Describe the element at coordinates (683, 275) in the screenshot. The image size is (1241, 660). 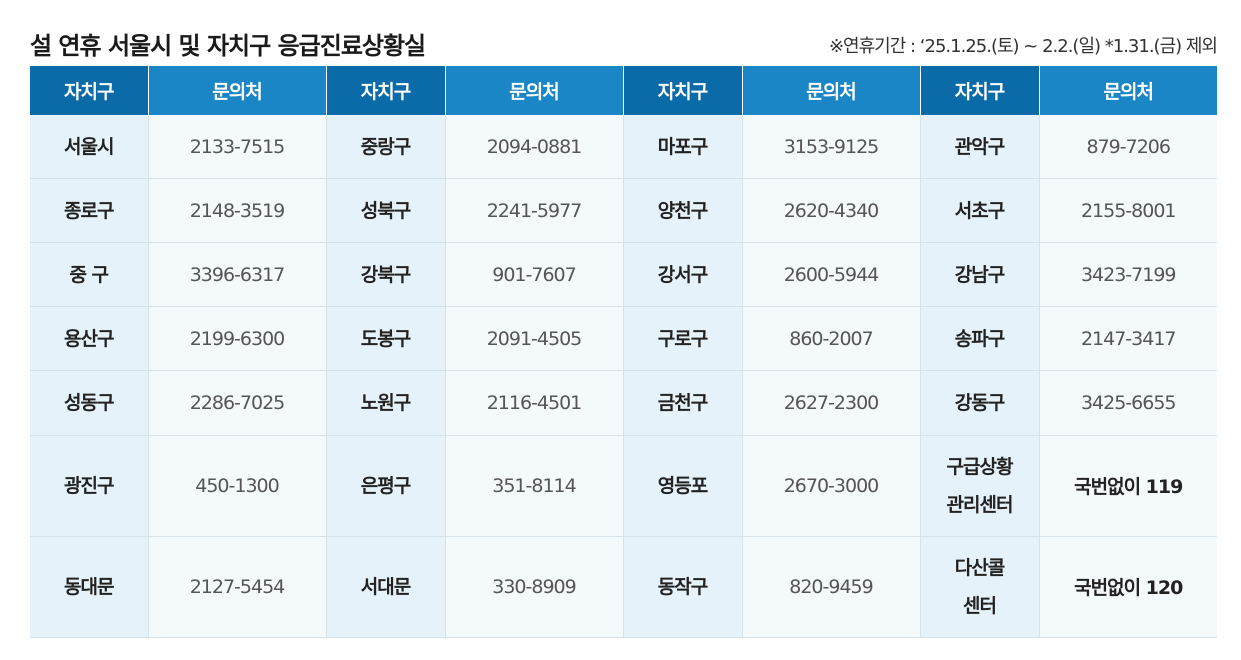
I see `district-name: 강서구` at that location.